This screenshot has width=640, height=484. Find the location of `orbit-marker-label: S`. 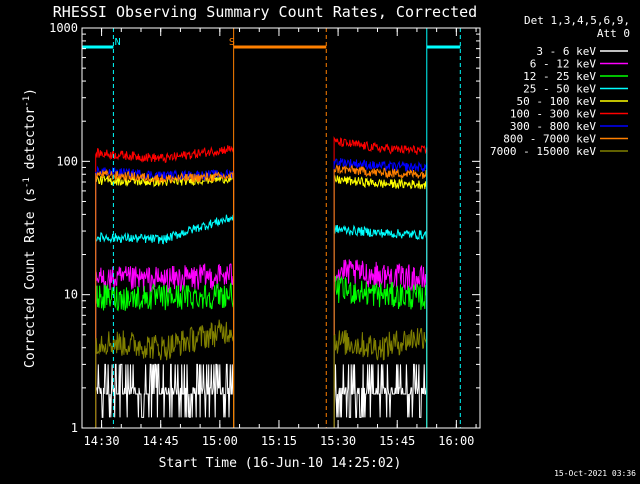

orbit-marker-label: S is located at coordinates (232, 42).